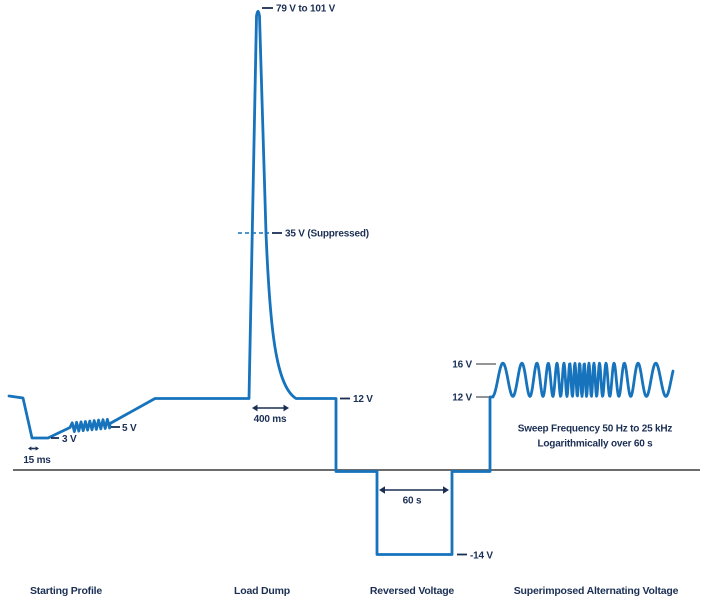 Image resolution: width=704 pixels, height=603 pixels. What do you see at coordinates (262, 591) in the screenshot?
I see `section-load-dump-label: Load Dump` at bounding box center [262, 591].